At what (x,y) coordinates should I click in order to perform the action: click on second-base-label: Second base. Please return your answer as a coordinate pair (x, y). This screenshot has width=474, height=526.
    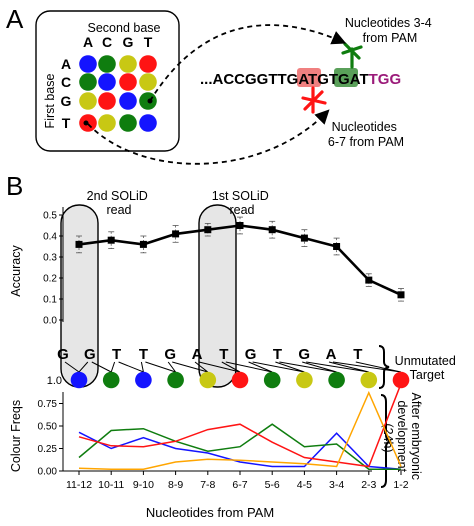
    Looking at the image, I should click on (124, 28).